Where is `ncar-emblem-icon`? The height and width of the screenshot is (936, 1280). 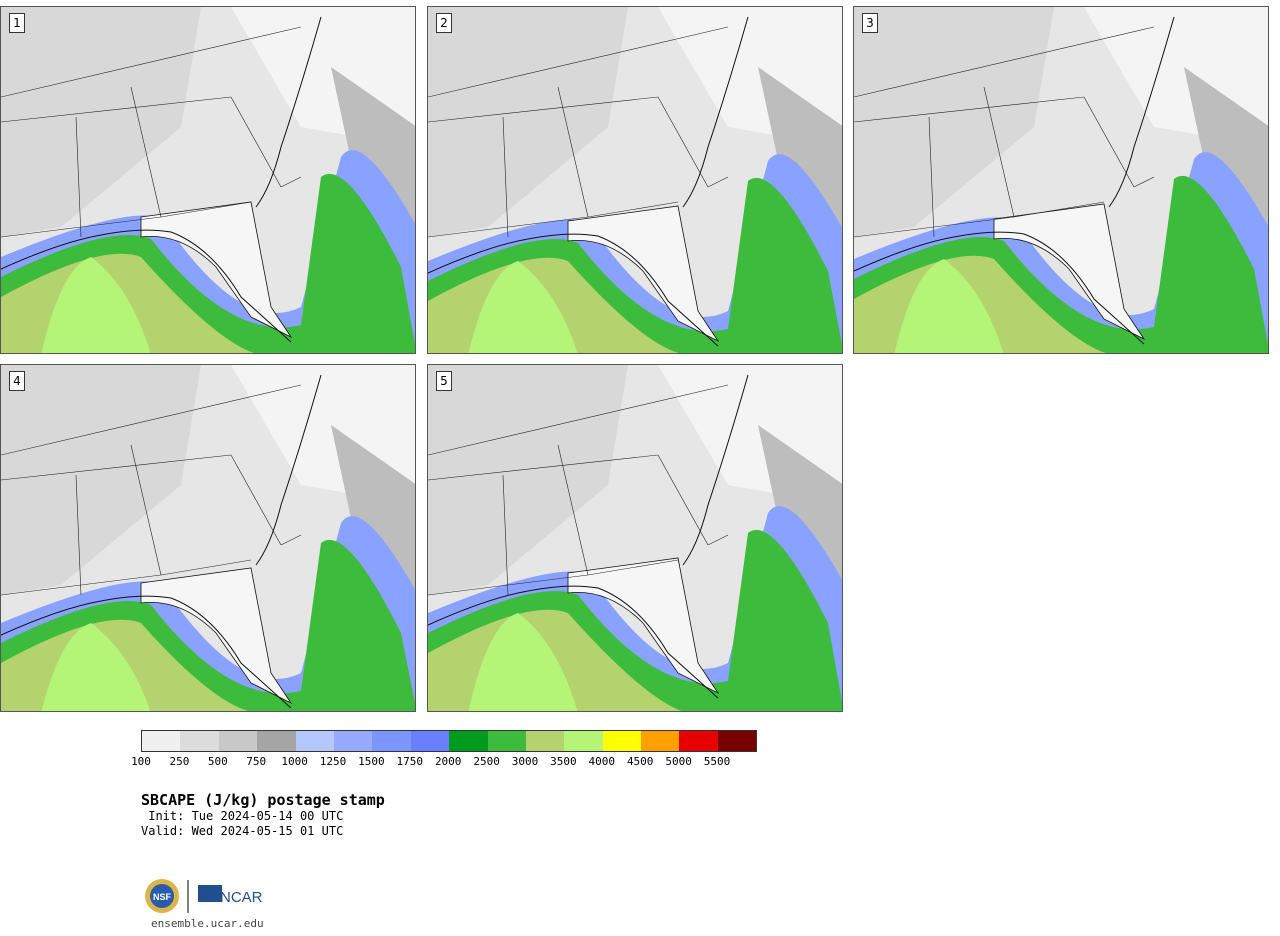 ncar-emblem-icon is located at coordinates (210, 893).